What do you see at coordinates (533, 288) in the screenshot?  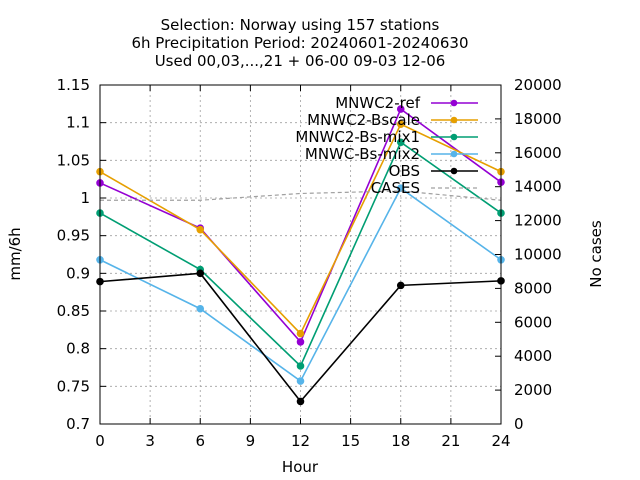 I see `y2-tick-label: 8000` at bounding box center [533, 288].